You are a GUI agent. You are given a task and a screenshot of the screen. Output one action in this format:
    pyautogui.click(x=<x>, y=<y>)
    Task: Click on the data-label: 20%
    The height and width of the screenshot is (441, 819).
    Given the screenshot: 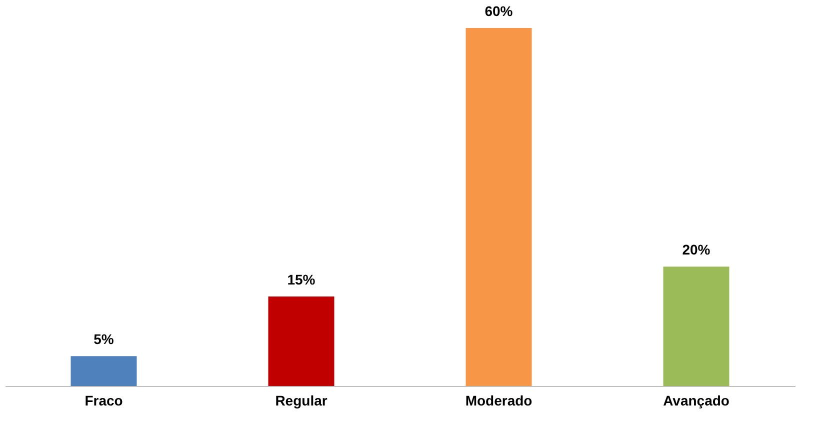 What is the action you would take?
    pyautogui.click(x=696, y=250)
    